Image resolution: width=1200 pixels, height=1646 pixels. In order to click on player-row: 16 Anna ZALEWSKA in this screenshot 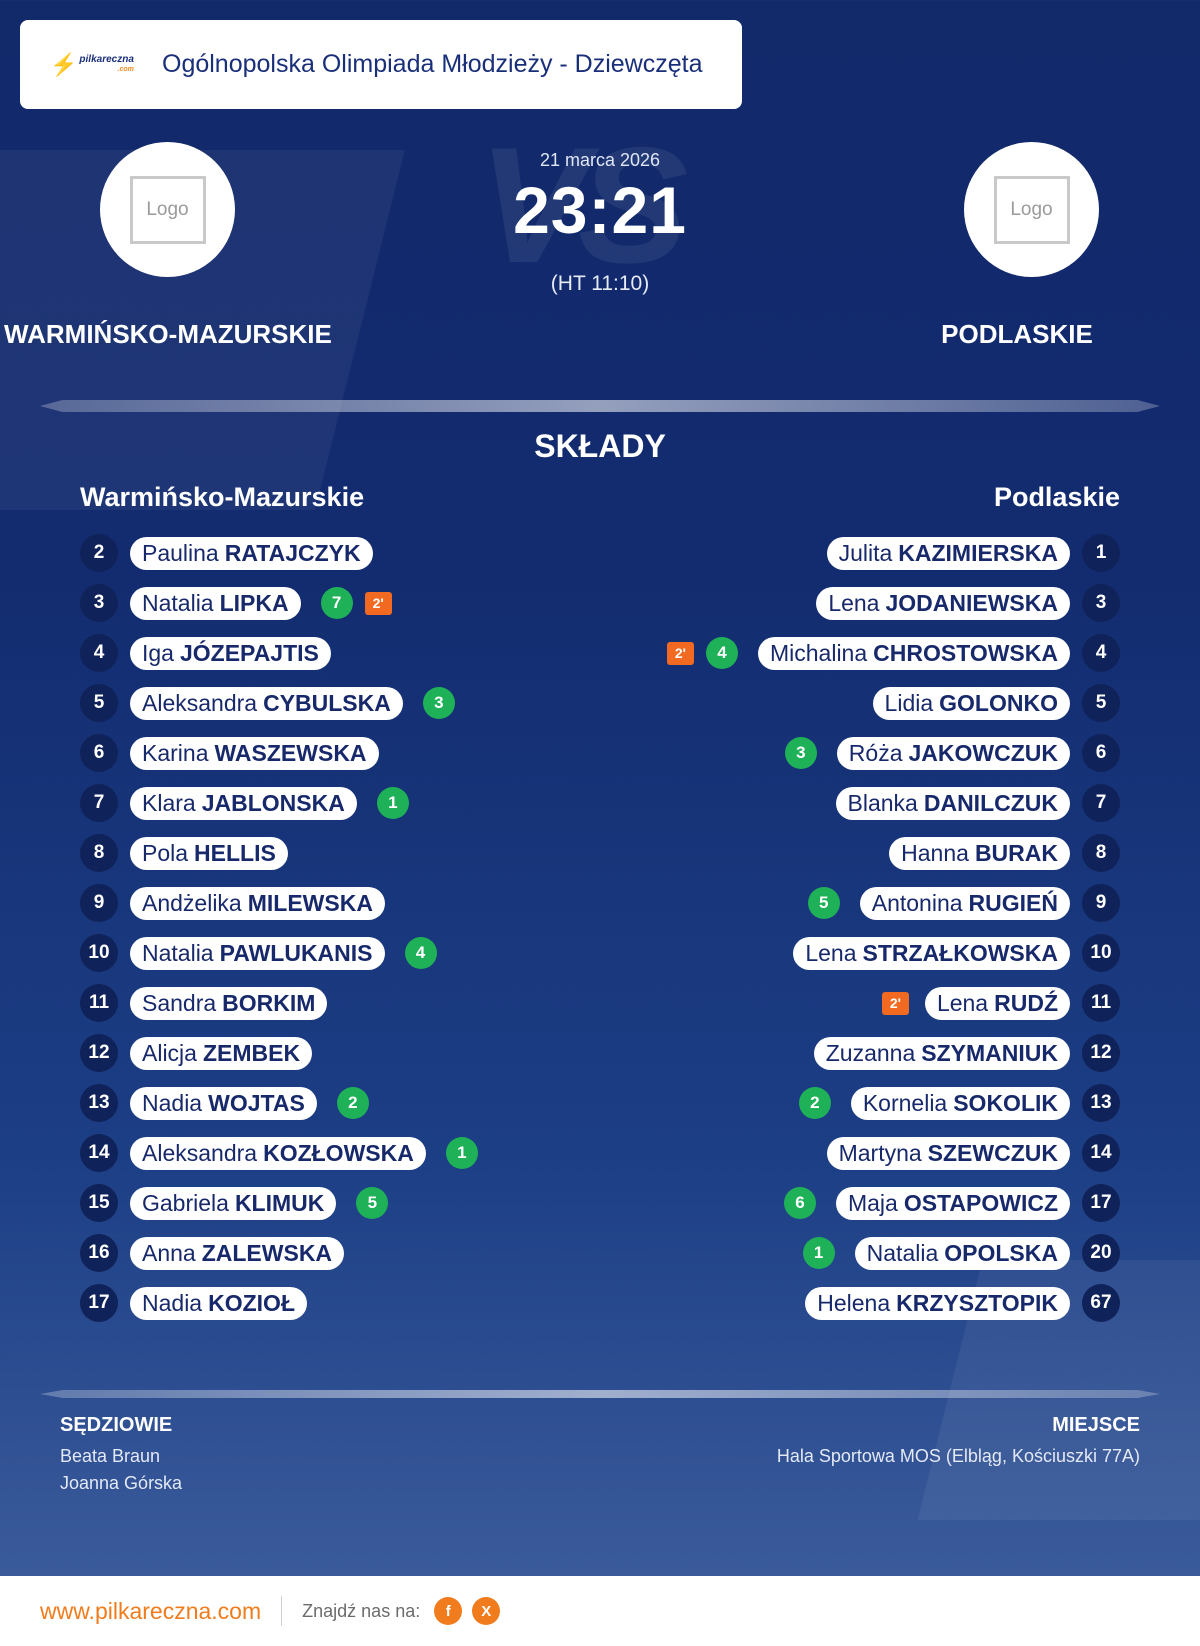, I will do `click(360, 1253)`.